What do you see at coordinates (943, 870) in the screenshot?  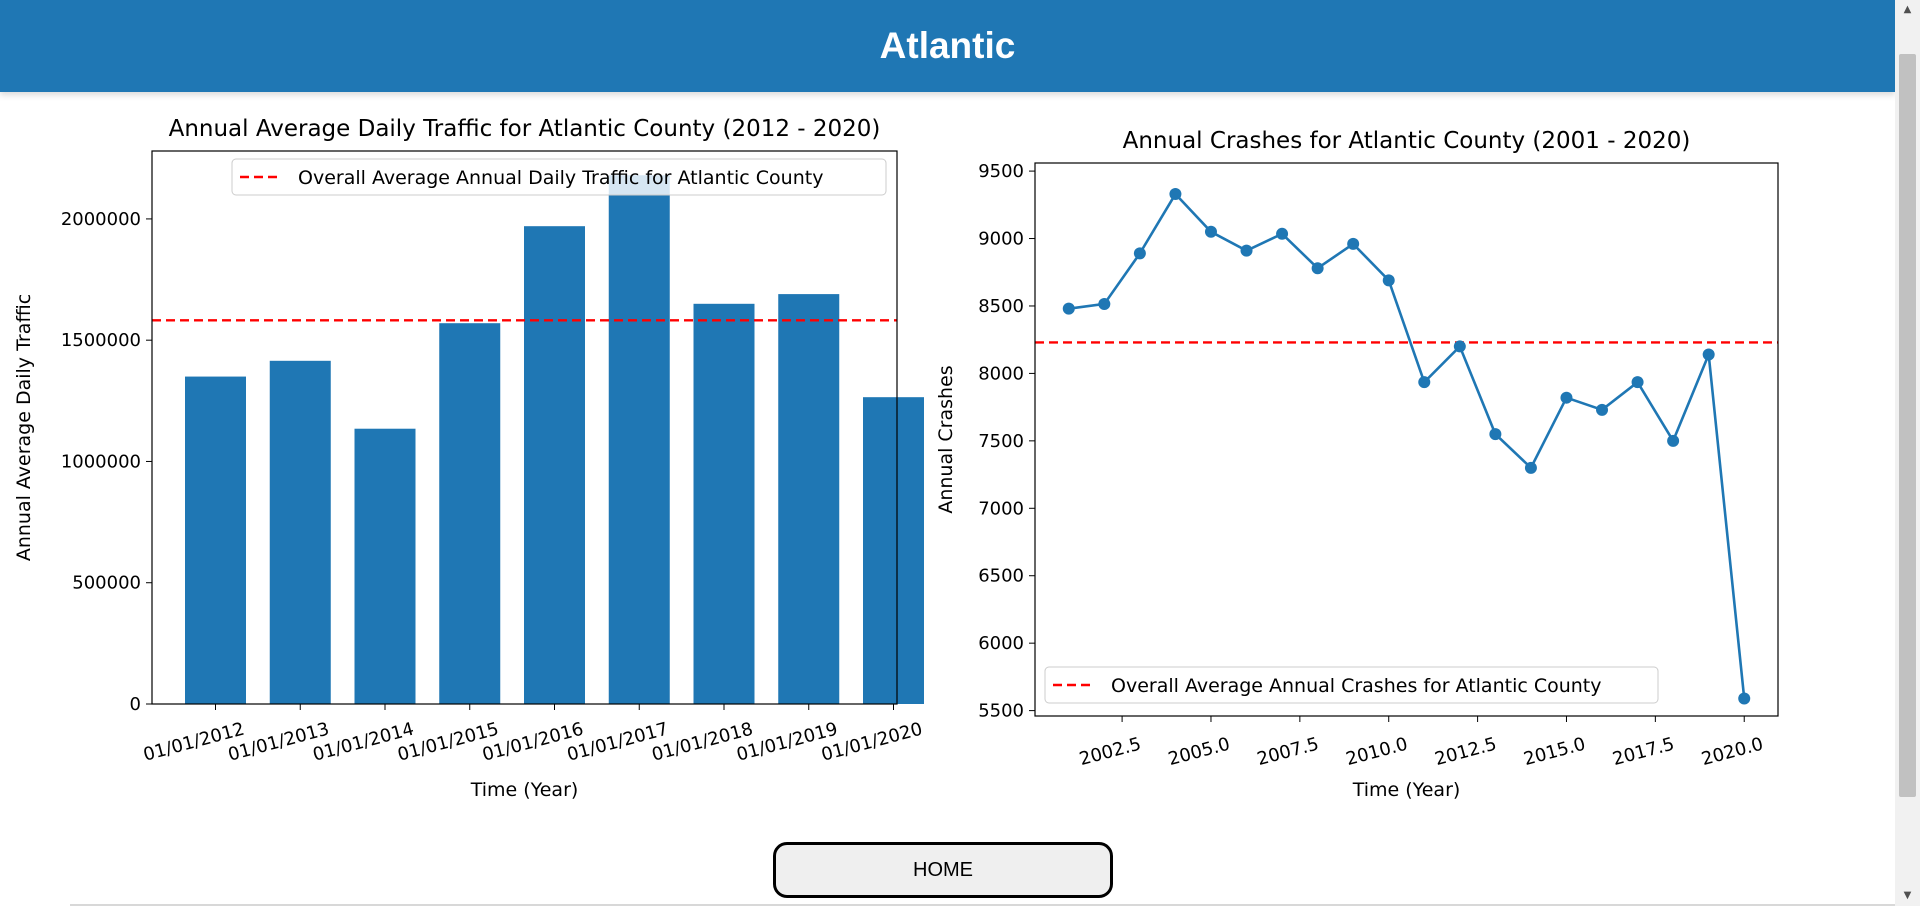 I see `home-button: HOME` at bounding box center [943, 870].